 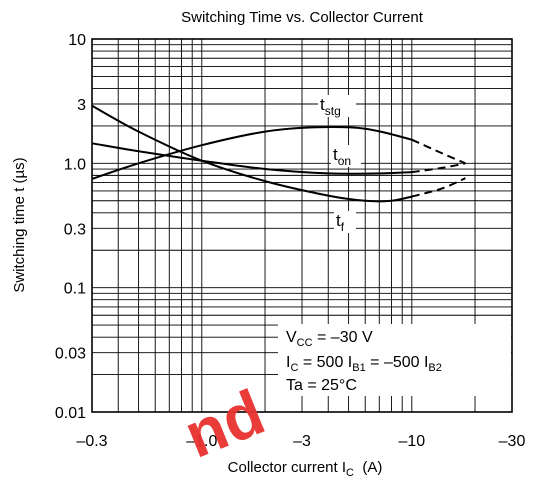 I want to click on series-label-text: ton, so click(x=342, y=156).